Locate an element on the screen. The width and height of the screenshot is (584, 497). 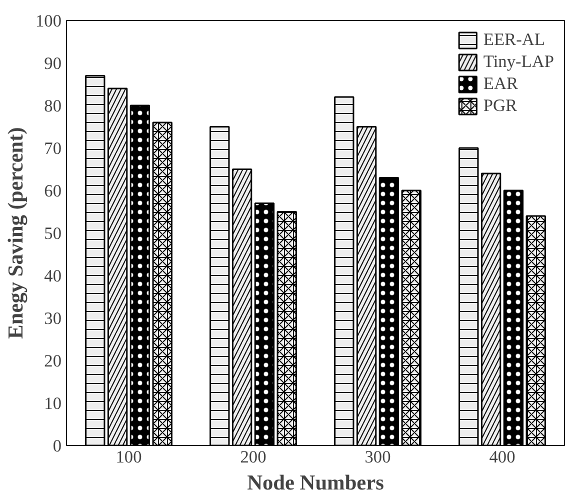
y-tick-label: 90 is located at coordinates (53, 63).